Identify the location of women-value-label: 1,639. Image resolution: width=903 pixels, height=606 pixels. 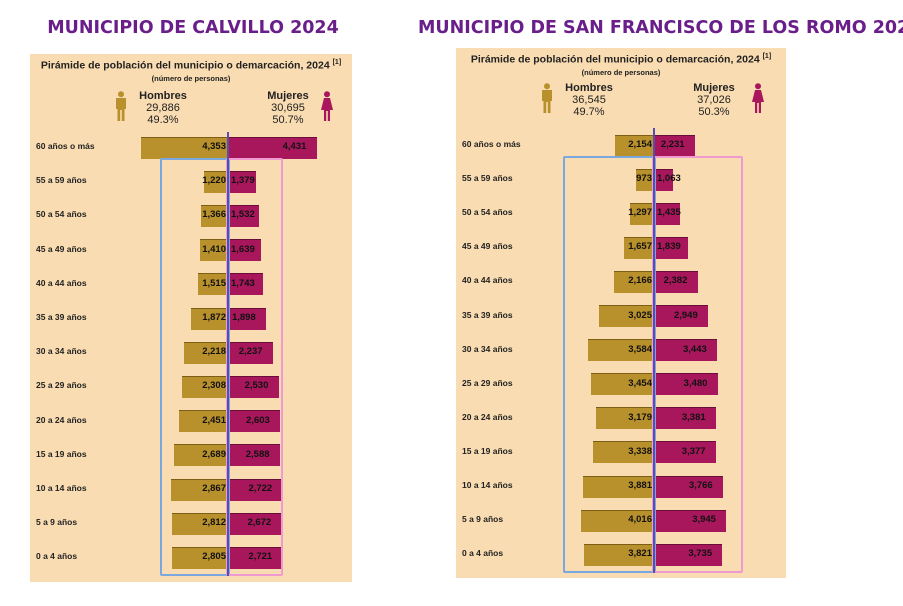
(243, 249).